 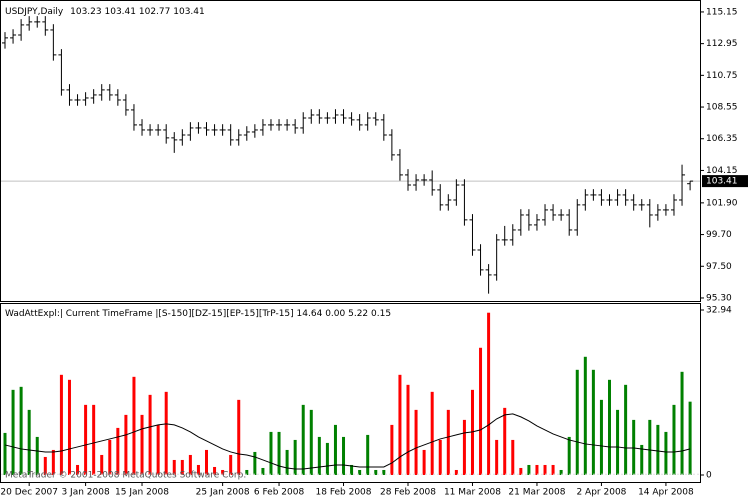 What do you see at coordinates (29, 493) in the screenshot?
I see `x-tick-label: 20 Dec 2007` at bounding box center [29, 493].